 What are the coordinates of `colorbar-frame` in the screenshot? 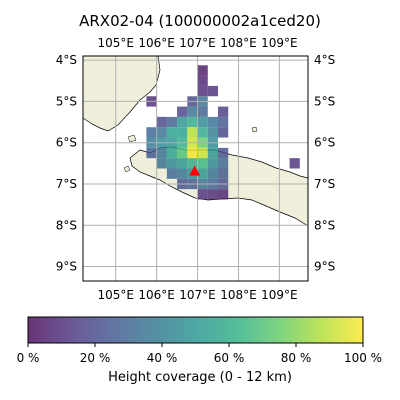 It's located at (195, 330).